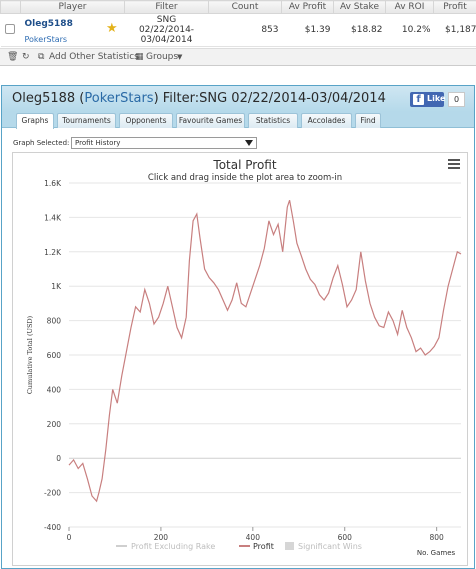 The height and width of the screenshot is (569, 476). What do you see at coordinates (41, 143) in the screenshot?
I see `graph-selected-label: Graph Selected:` at bounding box center [41, 143].